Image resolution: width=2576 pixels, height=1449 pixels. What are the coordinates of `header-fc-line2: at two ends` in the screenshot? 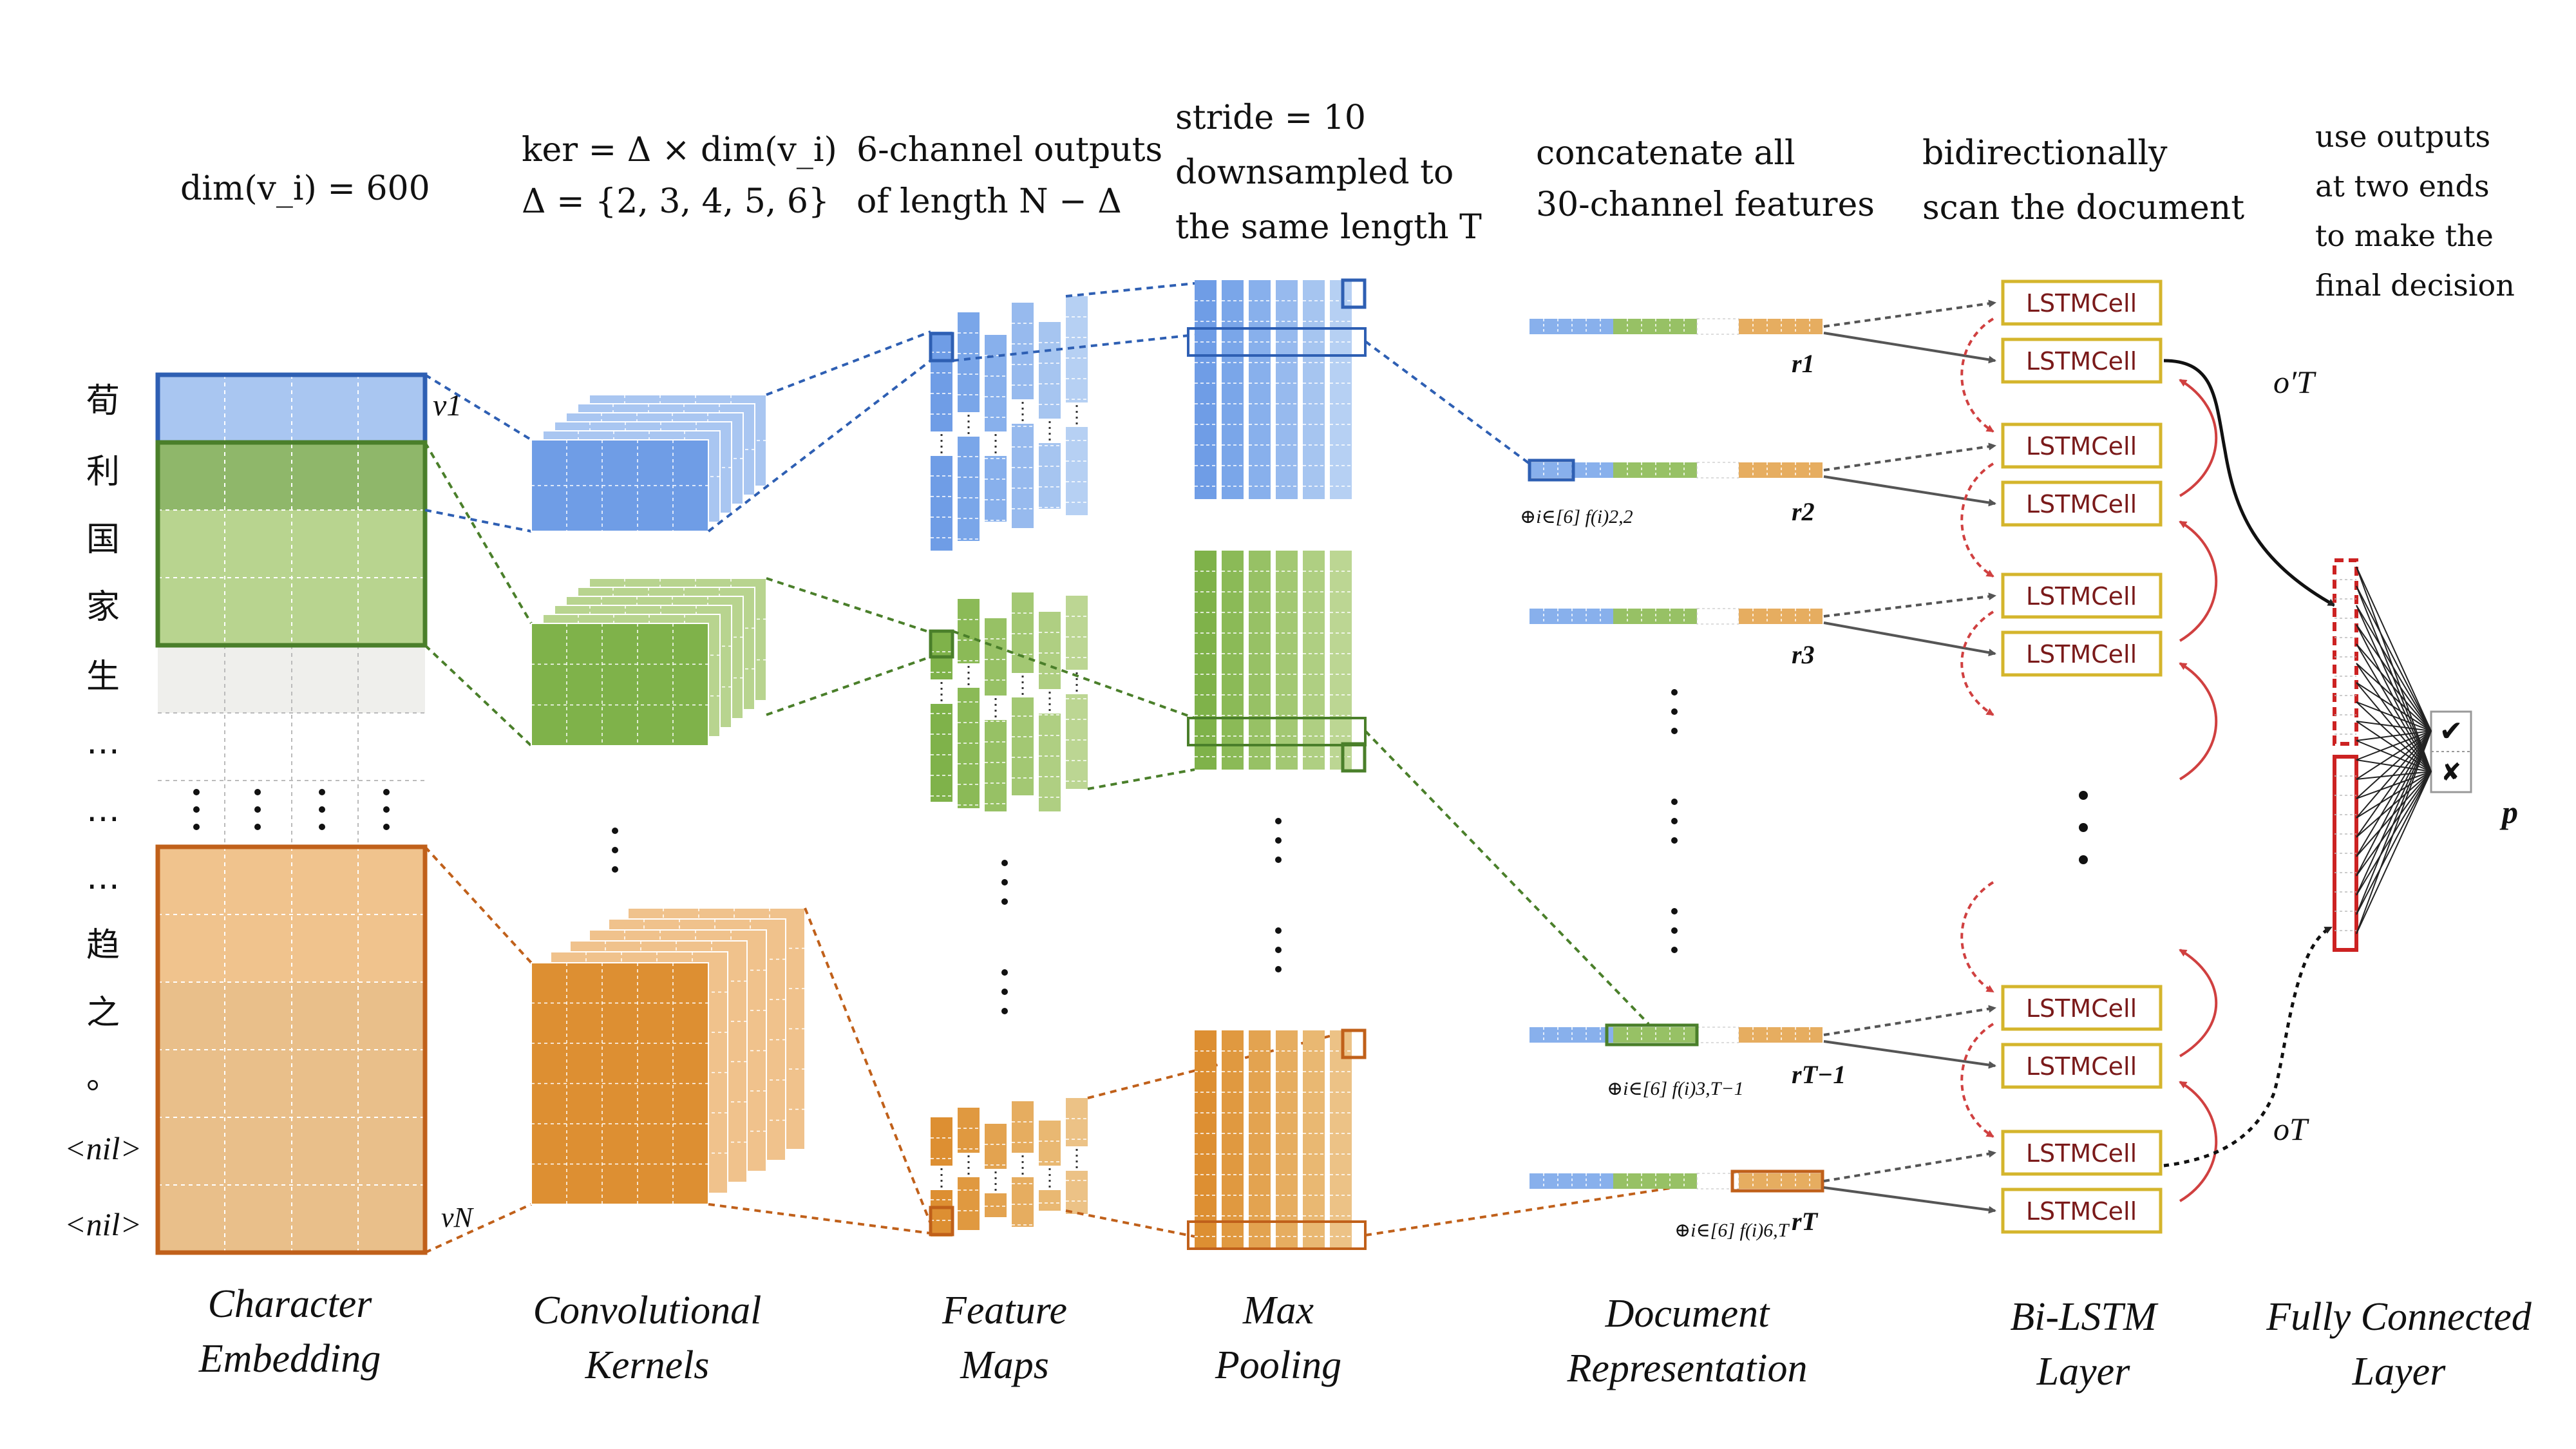 It's located at (2402, 186).